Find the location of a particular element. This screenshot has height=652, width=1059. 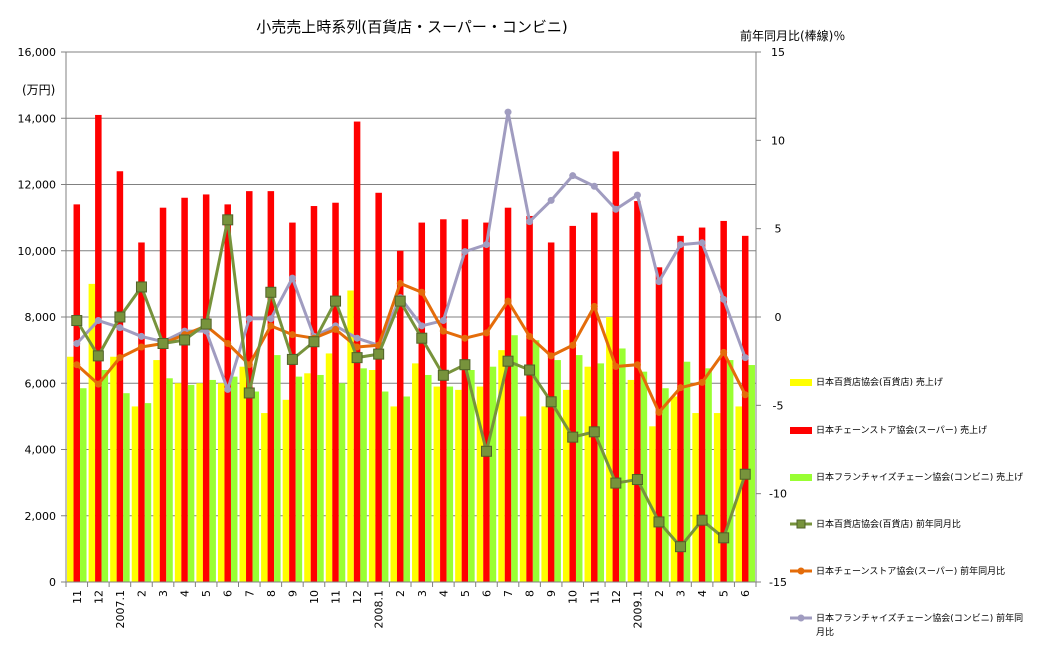

x-tick-label: 8 is located at coordinates (530, 593).